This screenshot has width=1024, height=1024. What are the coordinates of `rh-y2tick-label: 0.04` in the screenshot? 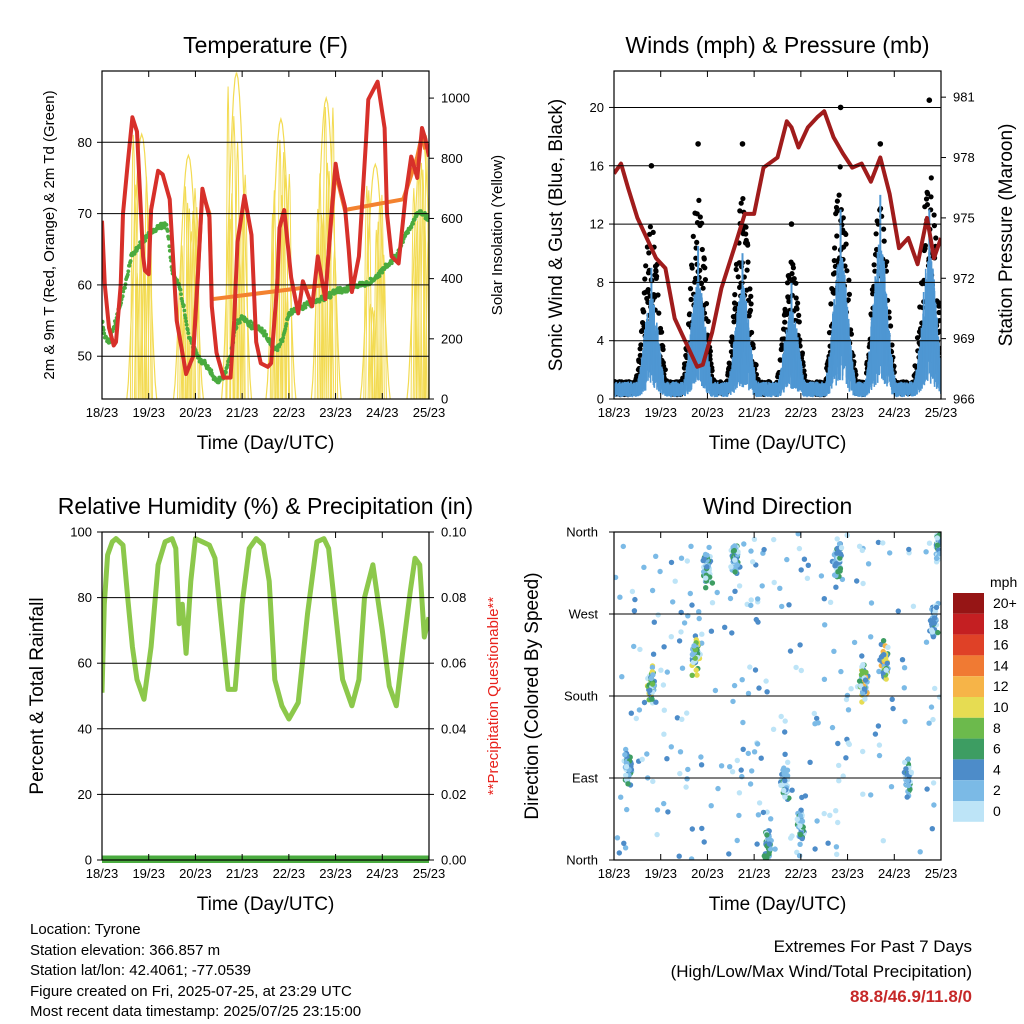 It's located at (453, 728).